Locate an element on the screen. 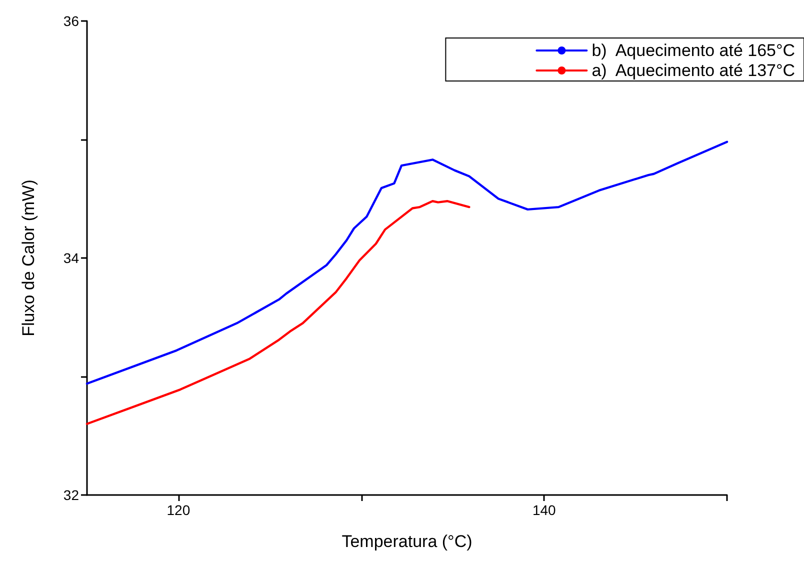 The width and height of the screenshot is (804, 563). legend-label: b) Aquecimento até 165°C is located at coordinates (694, 50).